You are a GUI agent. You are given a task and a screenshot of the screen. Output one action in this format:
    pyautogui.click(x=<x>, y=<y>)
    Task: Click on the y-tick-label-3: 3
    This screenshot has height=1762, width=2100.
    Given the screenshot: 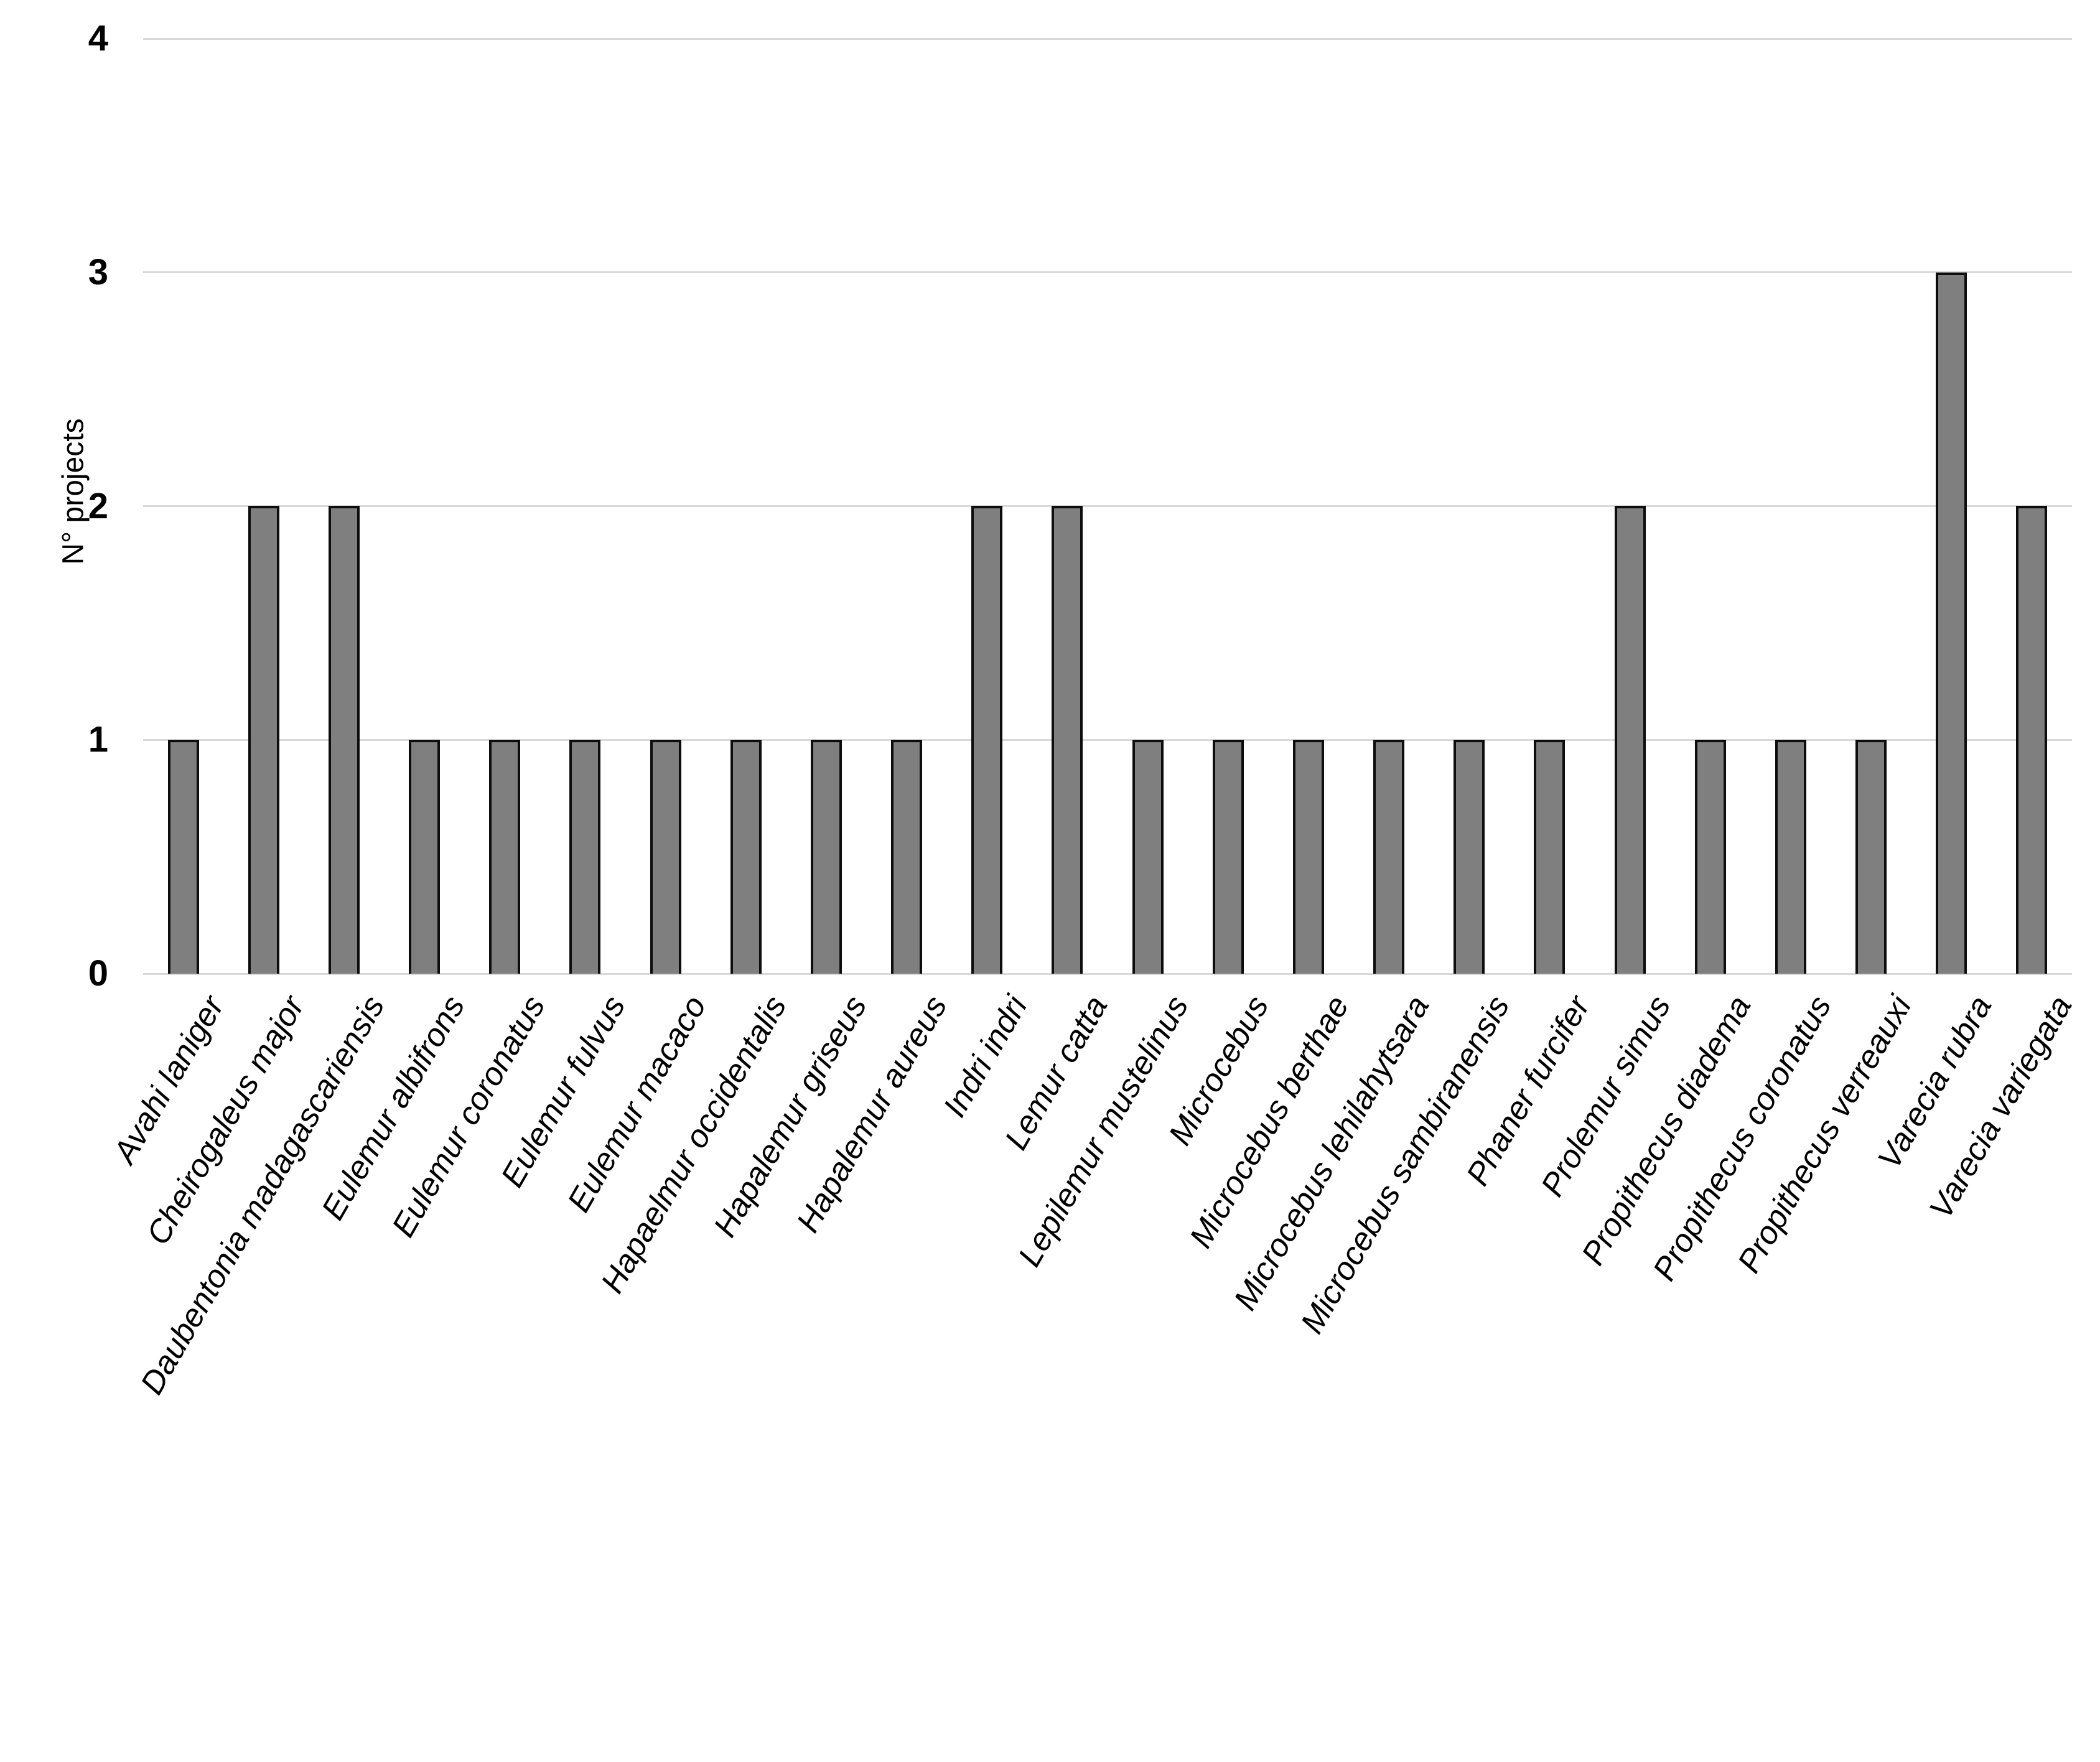 What is the action you would take?
    pyautogui.click(x=98, y=272)
    